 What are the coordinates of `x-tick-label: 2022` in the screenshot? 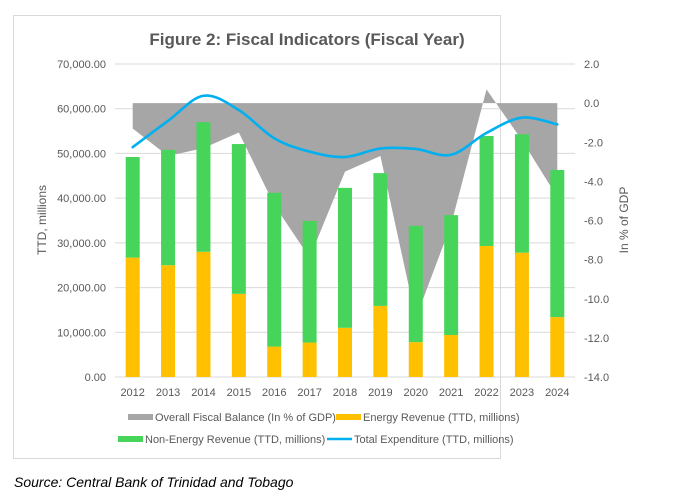 It's located at (486, 393).